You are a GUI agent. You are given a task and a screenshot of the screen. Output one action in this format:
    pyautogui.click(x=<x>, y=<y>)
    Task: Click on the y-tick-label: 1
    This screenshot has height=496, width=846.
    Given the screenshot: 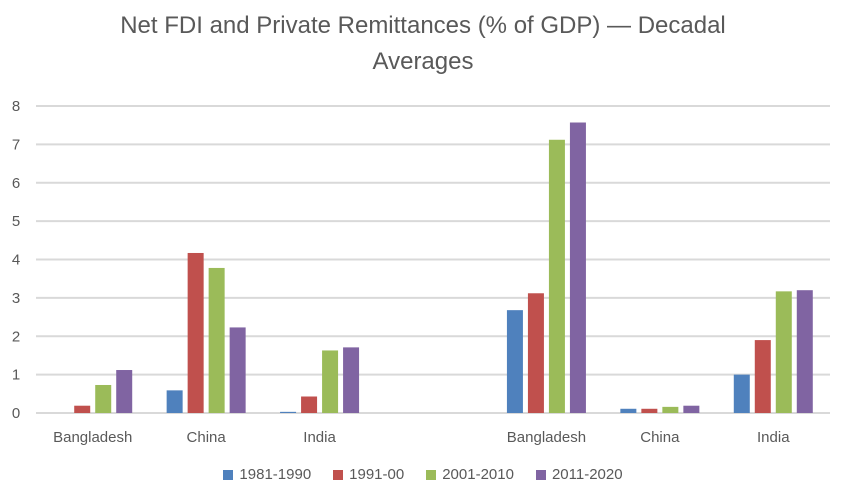 What is the action you would take?
    pyautogui.click(x=16, y=375)
    